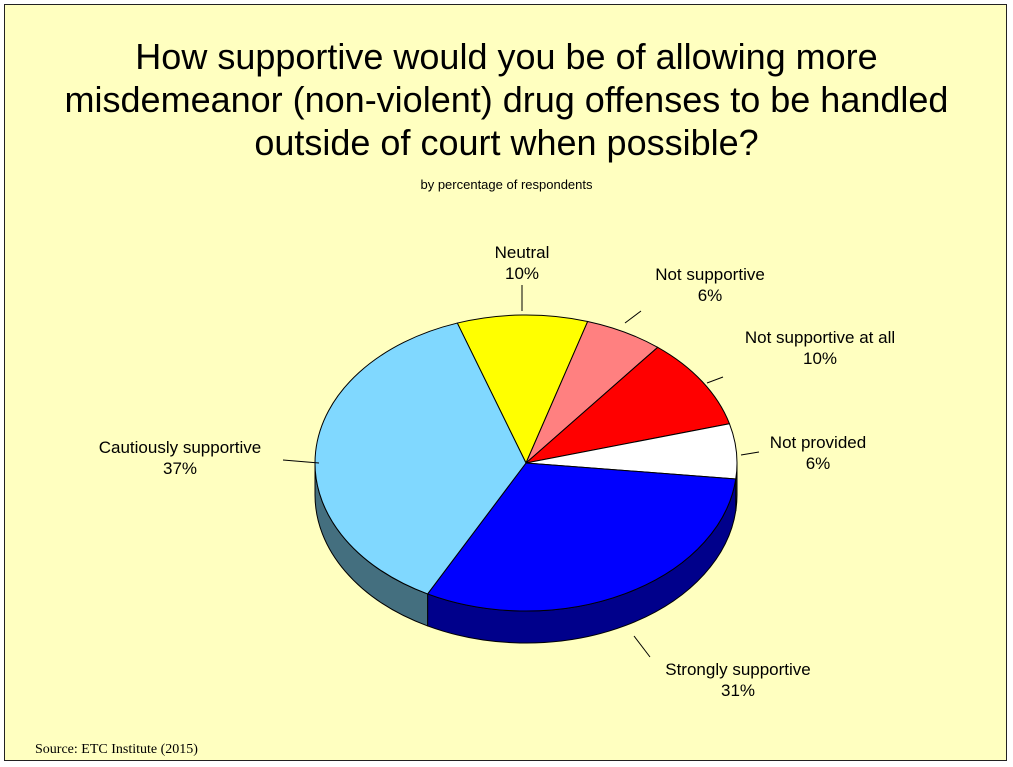 The width and height of the screenshot is (1013, 767). Describe the element at coordinates (738, 690) in the screenshot. I see `slice-value-strongly-supportive: 31%` at that location.